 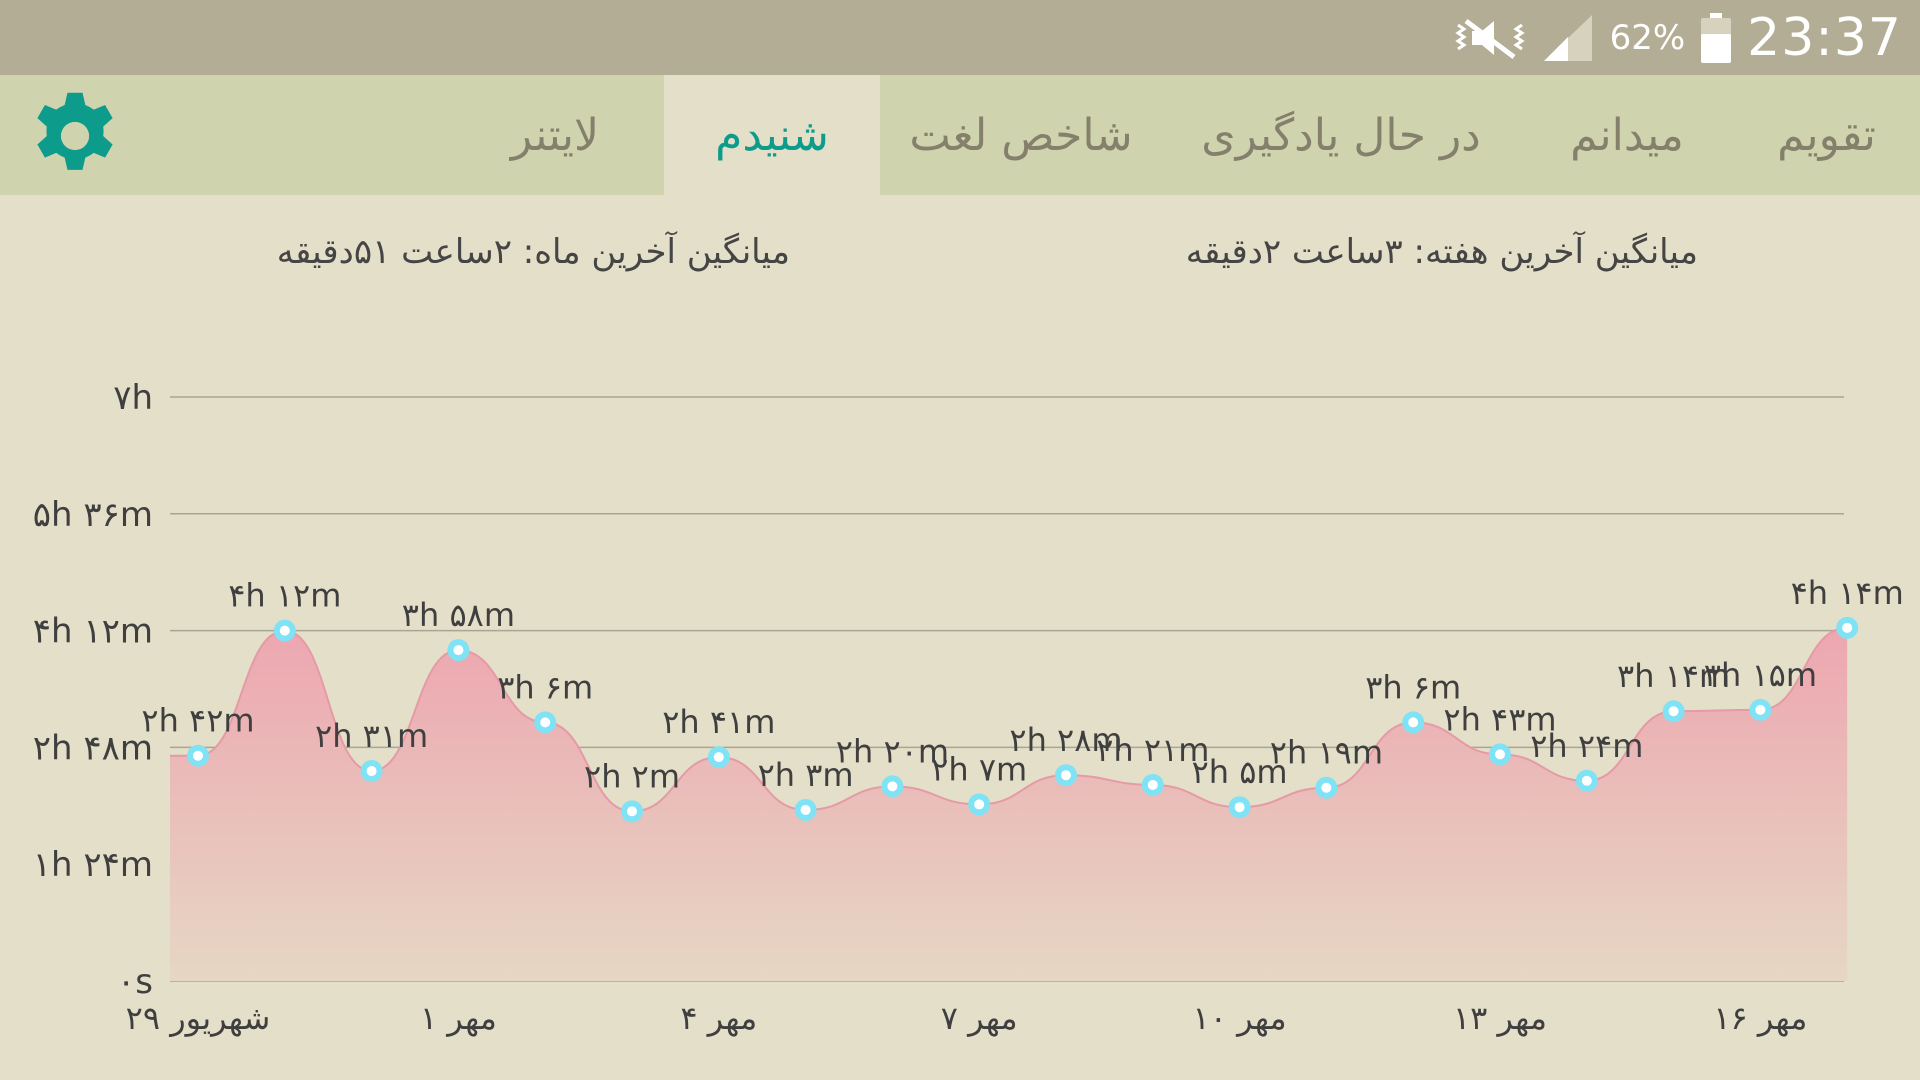 What do you see at coordinates (1716, 37) in the screenshot?
I see `battery-icon` at bounding box center [1716, 37].